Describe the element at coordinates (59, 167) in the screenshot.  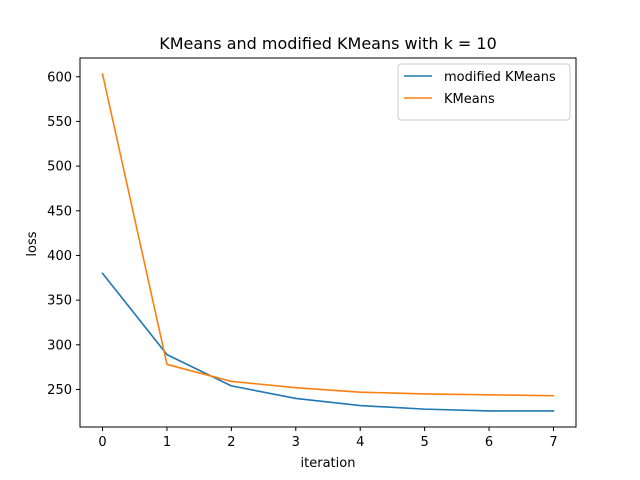
I see `y-tick-label: 500` at that location.